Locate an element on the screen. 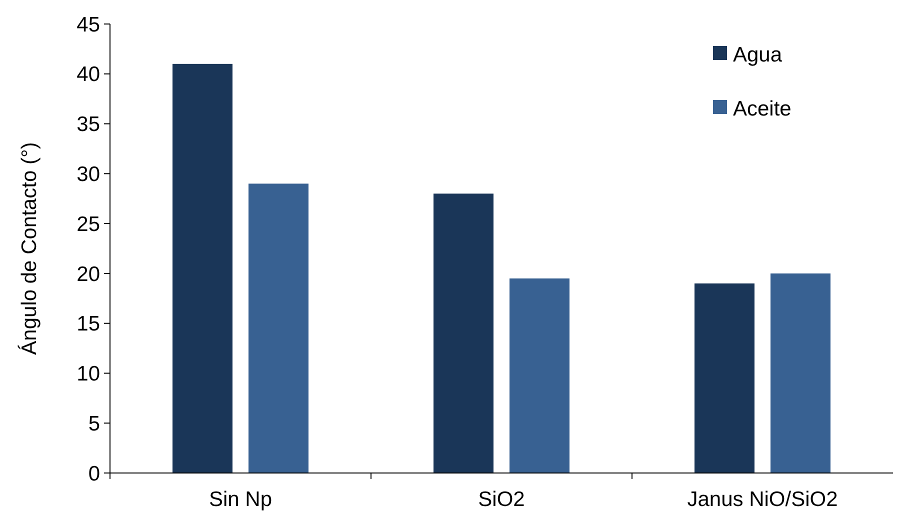 The height and width of the screenshot is (523, 901). x-tick-label: Sin Np is located at coordinates (240, 499).